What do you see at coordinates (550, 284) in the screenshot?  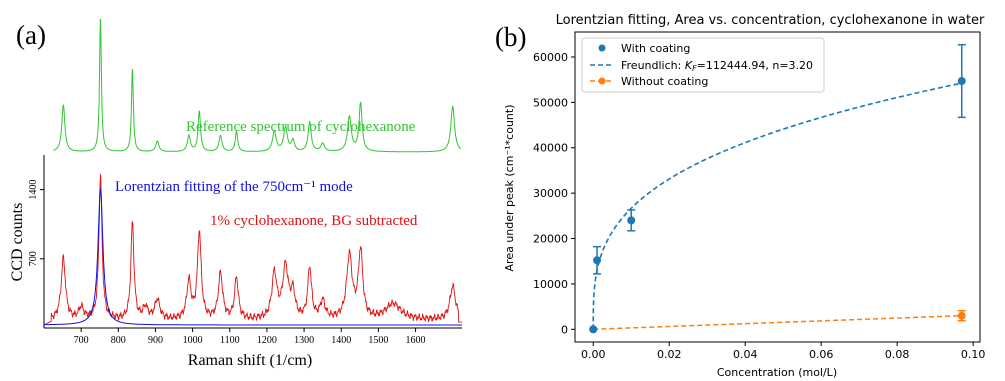 I see `panel-b-y-tick-label: 10000` at bounding box center [550, 284].